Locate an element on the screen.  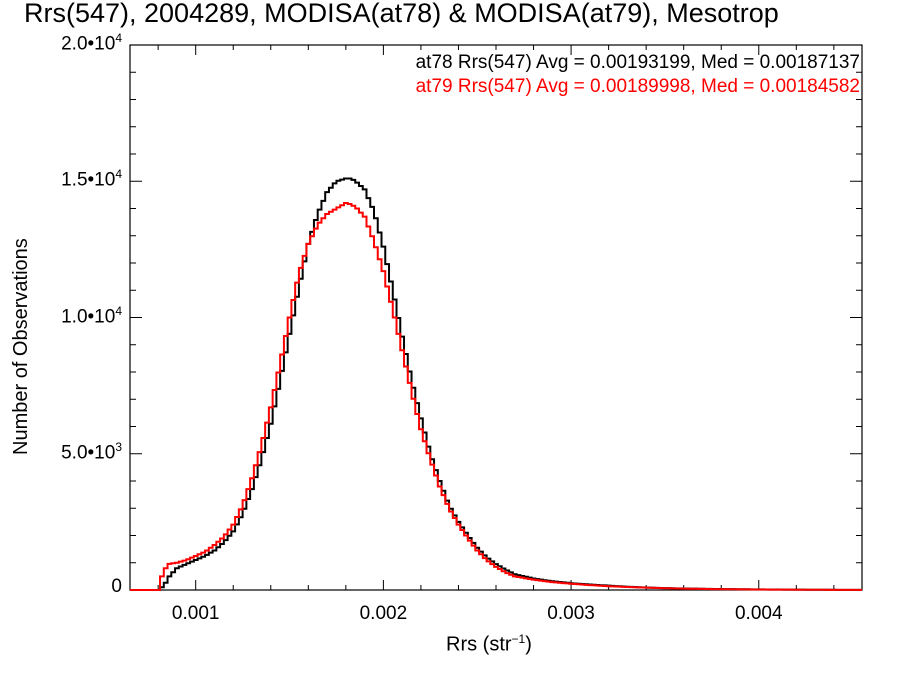
y-tick-label: 2.0•104 is located at coordinates (72, 43).